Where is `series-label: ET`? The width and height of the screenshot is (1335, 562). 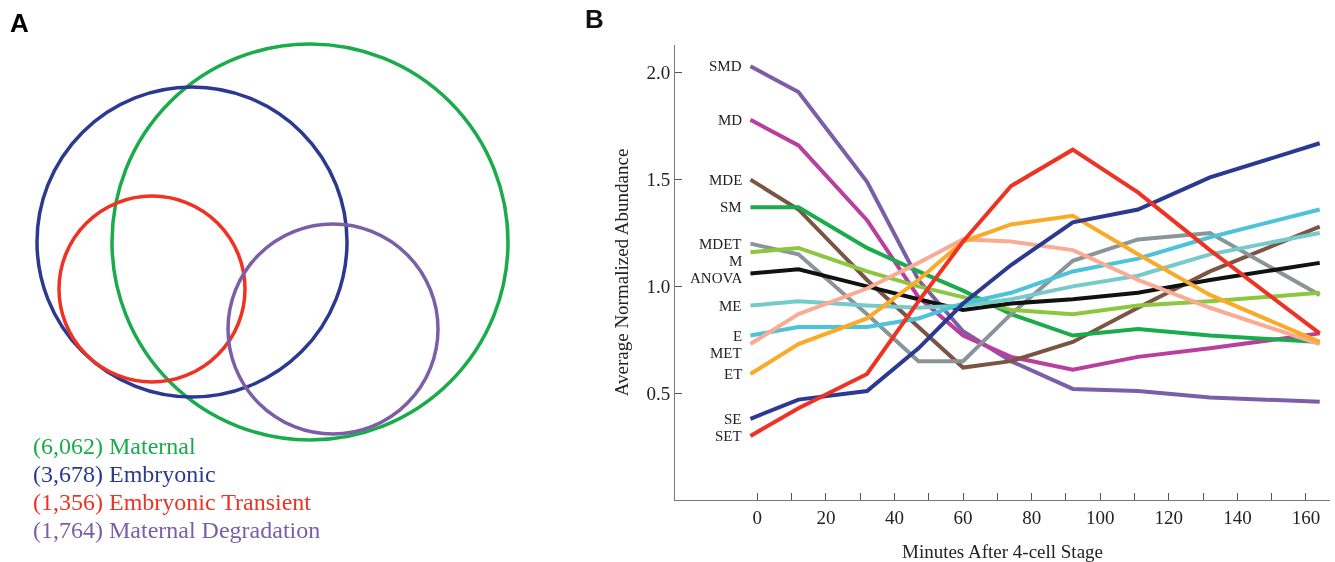 series-label: ET is located at coordinates (733, 374).